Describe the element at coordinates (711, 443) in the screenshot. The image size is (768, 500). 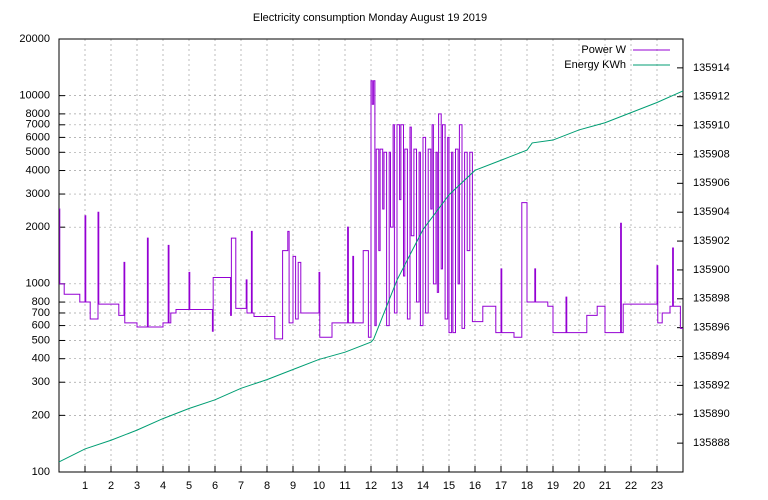
I see `y2-tick-label: 135888` at that location.